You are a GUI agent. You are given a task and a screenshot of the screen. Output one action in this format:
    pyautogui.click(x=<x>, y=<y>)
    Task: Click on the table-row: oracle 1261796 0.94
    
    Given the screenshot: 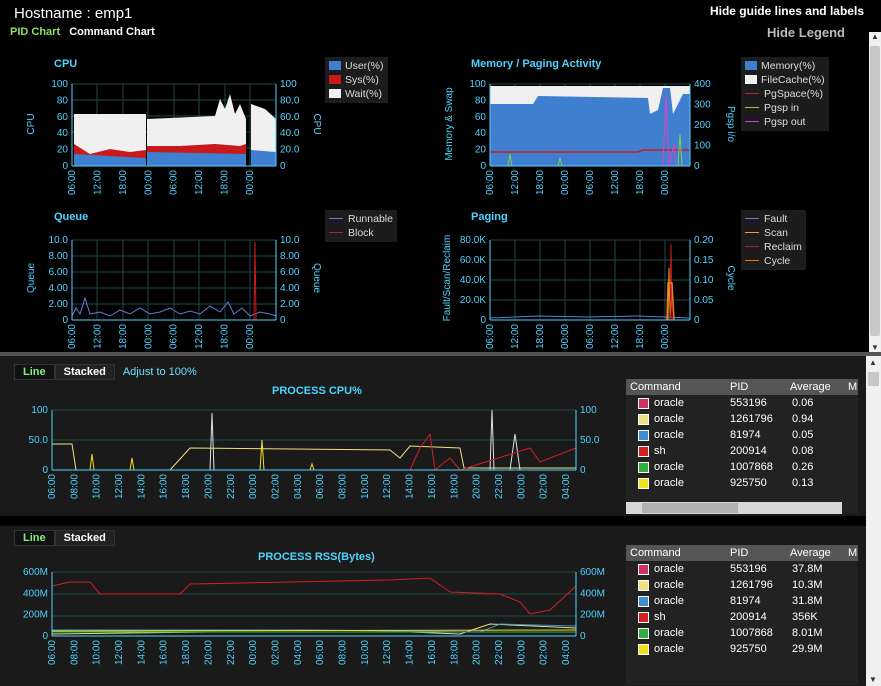 What is the action you would take?
    pyautogui.click(x=742, y=419)
    